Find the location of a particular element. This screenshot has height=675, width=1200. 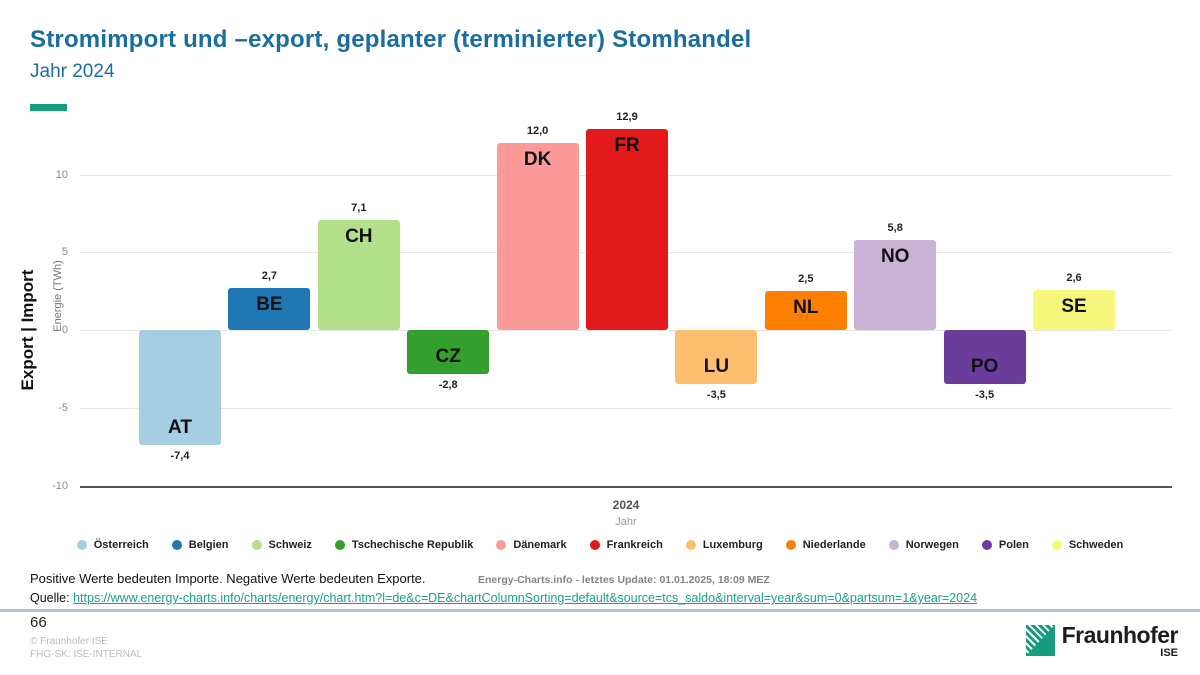

bar-value-CZ: -2,8 is located at coordinates (448, 384).